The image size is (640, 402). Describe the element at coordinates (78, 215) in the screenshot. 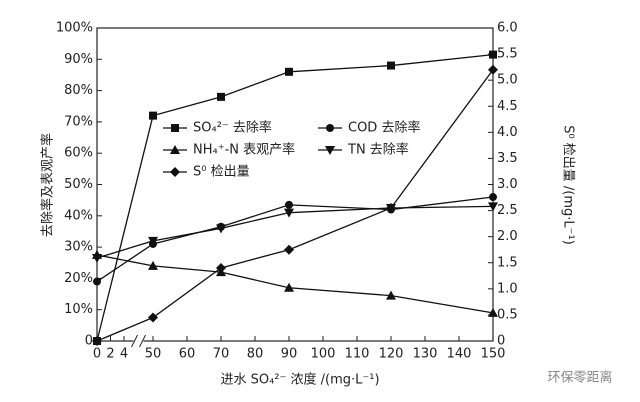

I see `y-tick-label: 40%` at that location.